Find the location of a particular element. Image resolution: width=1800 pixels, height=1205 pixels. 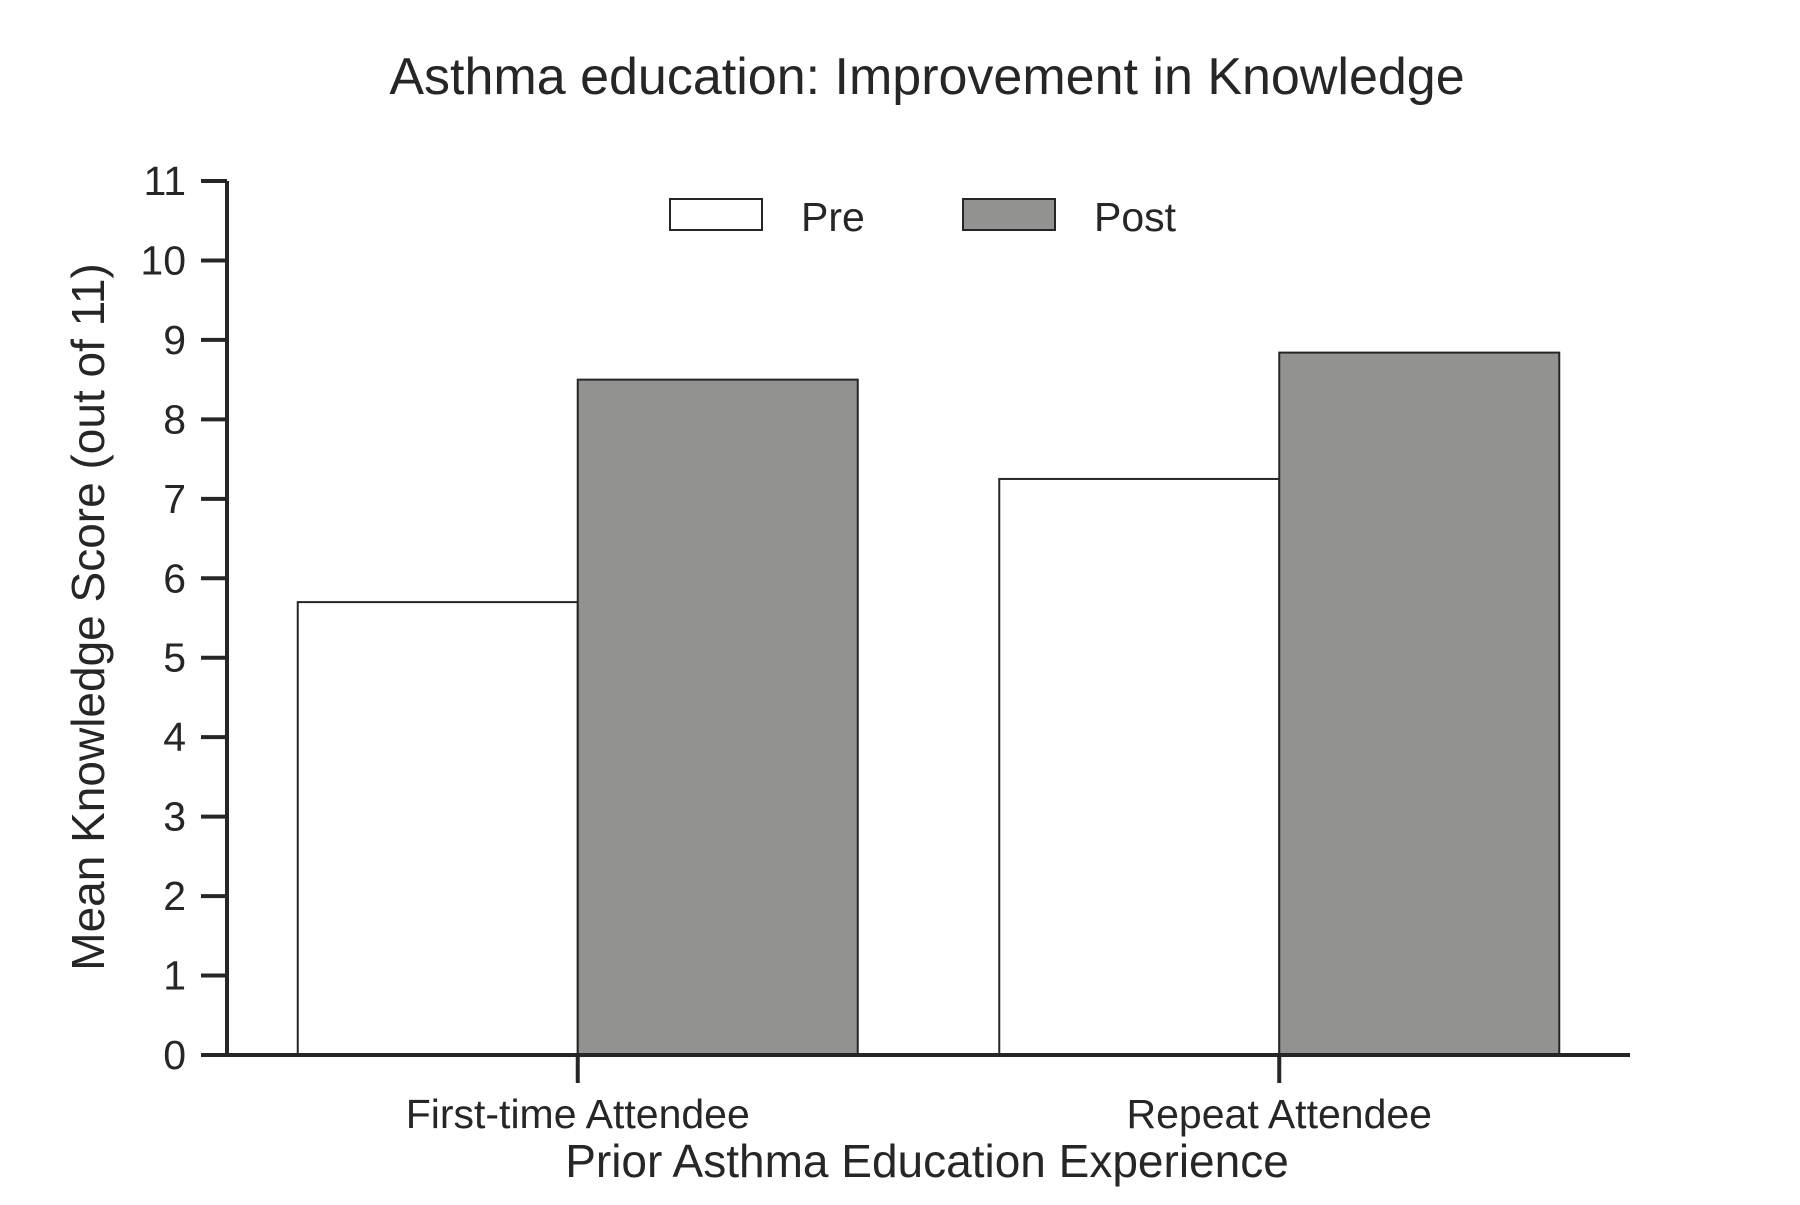

y-axis-label: Mean Knowledge Score (out of 11) is located at coordinates (88, 616).